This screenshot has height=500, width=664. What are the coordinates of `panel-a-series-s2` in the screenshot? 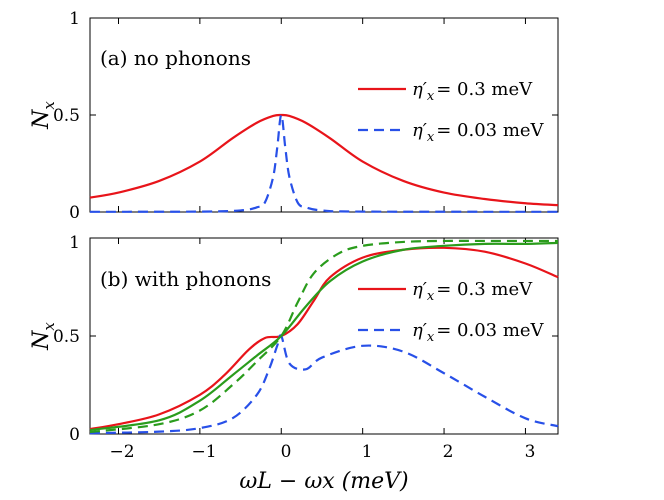 It's located at (324, 163).